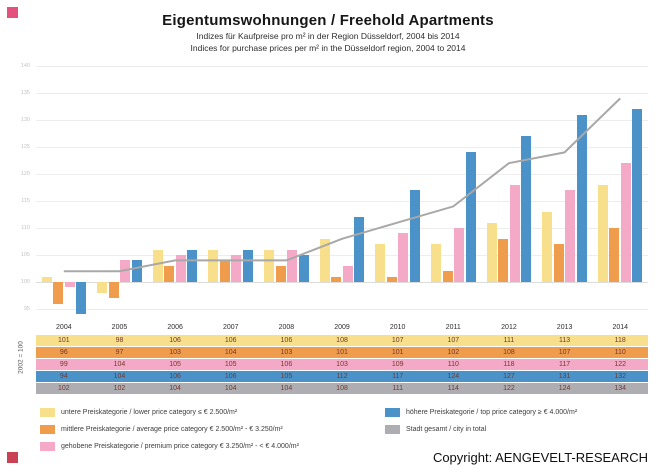 This screenshot has width=656, height=475. Describe the element at coordinates (125, 271) in the screenshot. I see `bar-premium-2005` at that location.